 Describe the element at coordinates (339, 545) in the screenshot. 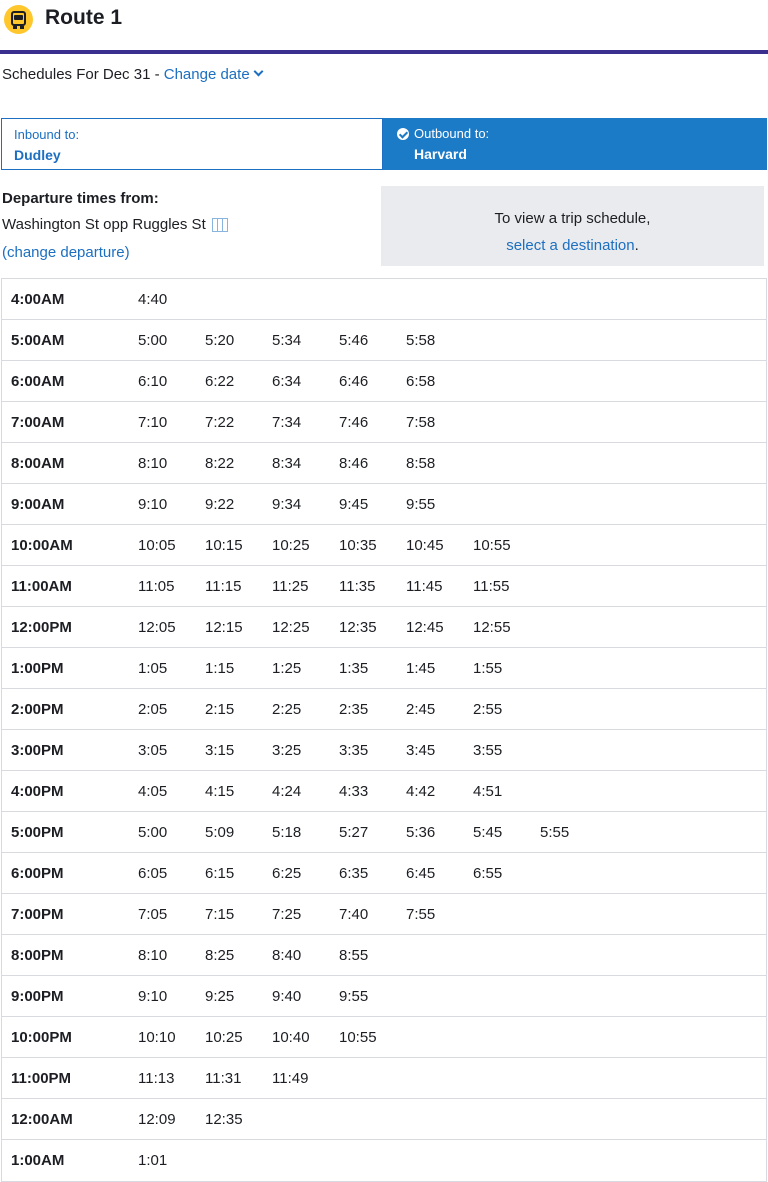

I see `departure-times: 10:05 10:15 10:25 10:35 10:45 10:55` at that location.